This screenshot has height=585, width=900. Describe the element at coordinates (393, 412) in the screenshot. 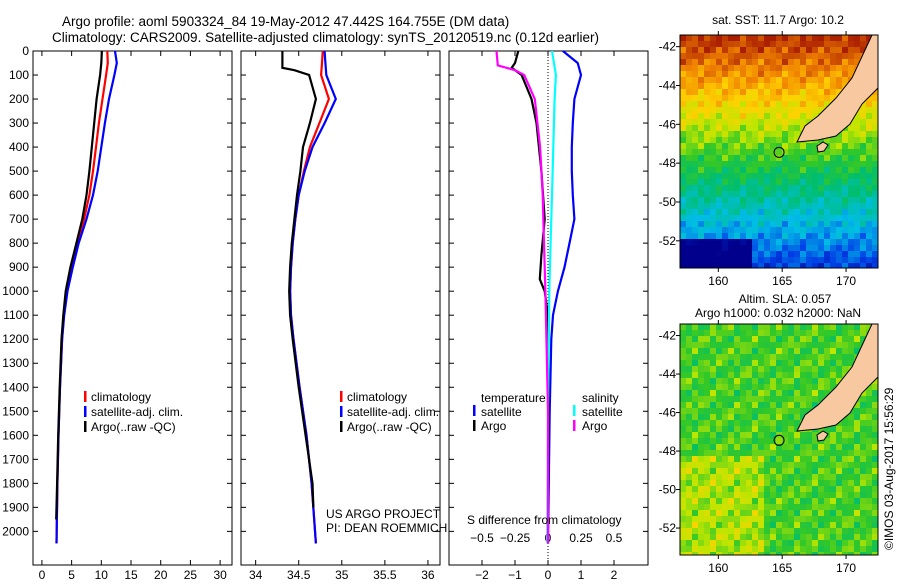

I see `legend-label: satellite-adj. clim.` at that location.